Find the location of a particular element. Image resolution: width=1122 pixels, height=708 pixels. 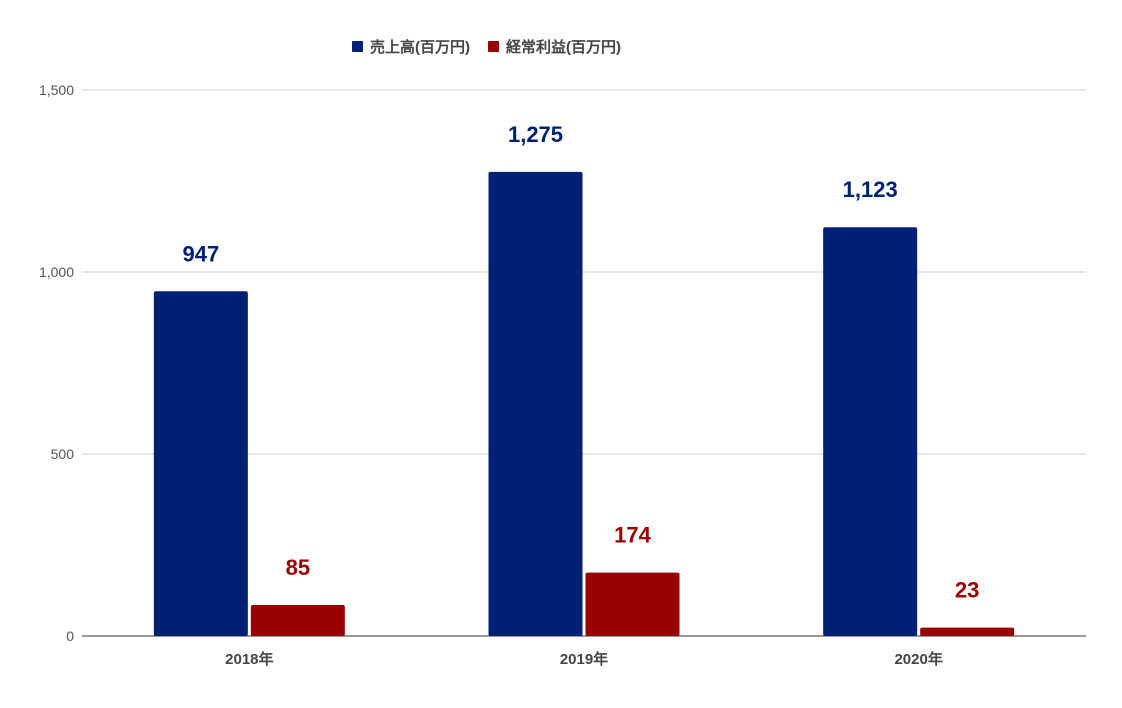

legend-item-sales: 売上高(百万円) is located at coordinates (411, 46).